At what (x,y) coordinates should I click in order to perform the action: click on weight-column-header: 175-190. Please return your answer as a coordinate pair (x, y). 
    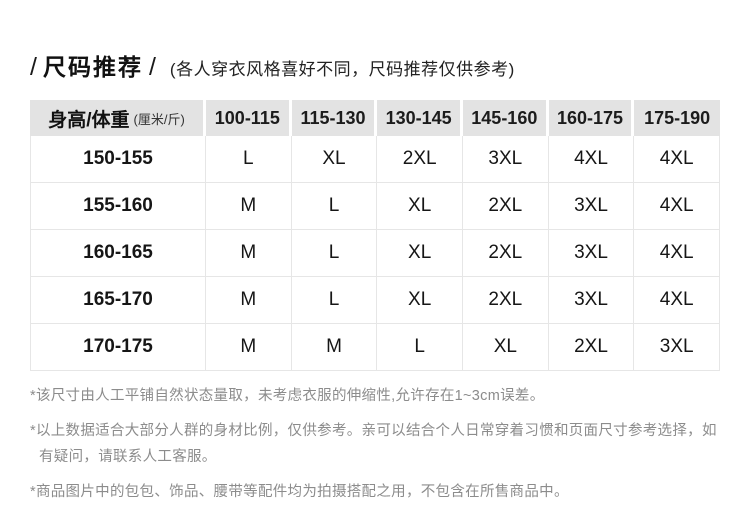
    Looking at the image, I should click on (677, 118).